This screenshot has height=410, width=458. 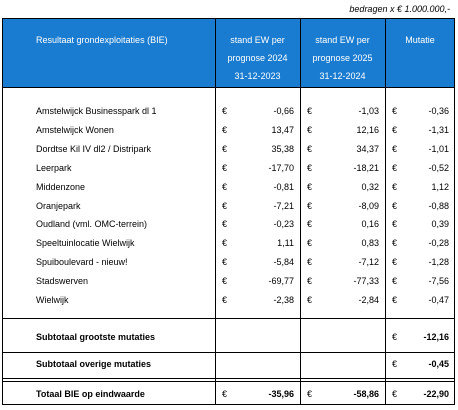 What do you see at coordinates (283, 262) in the screenshot?
I see `value: -5,84` at bounding box center [283, 262].